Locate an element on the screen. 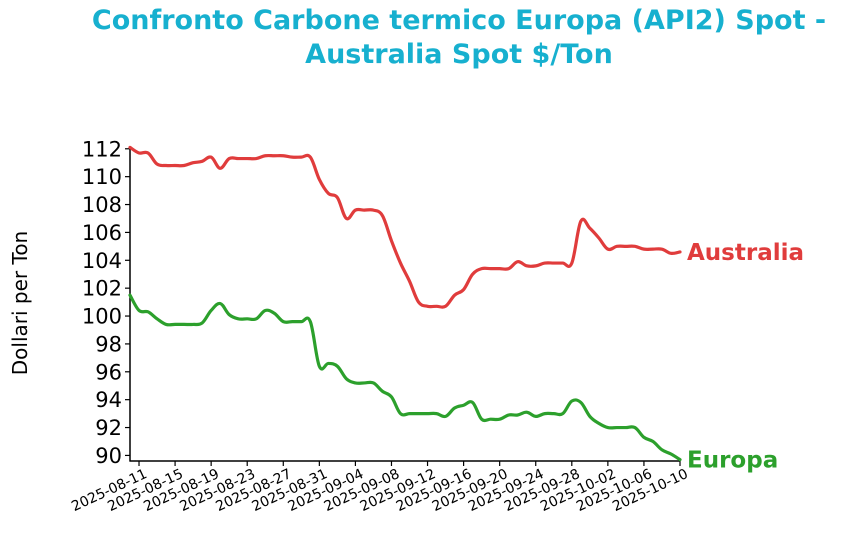  y-tick-label: 98 is located at coordinates (108, 344).